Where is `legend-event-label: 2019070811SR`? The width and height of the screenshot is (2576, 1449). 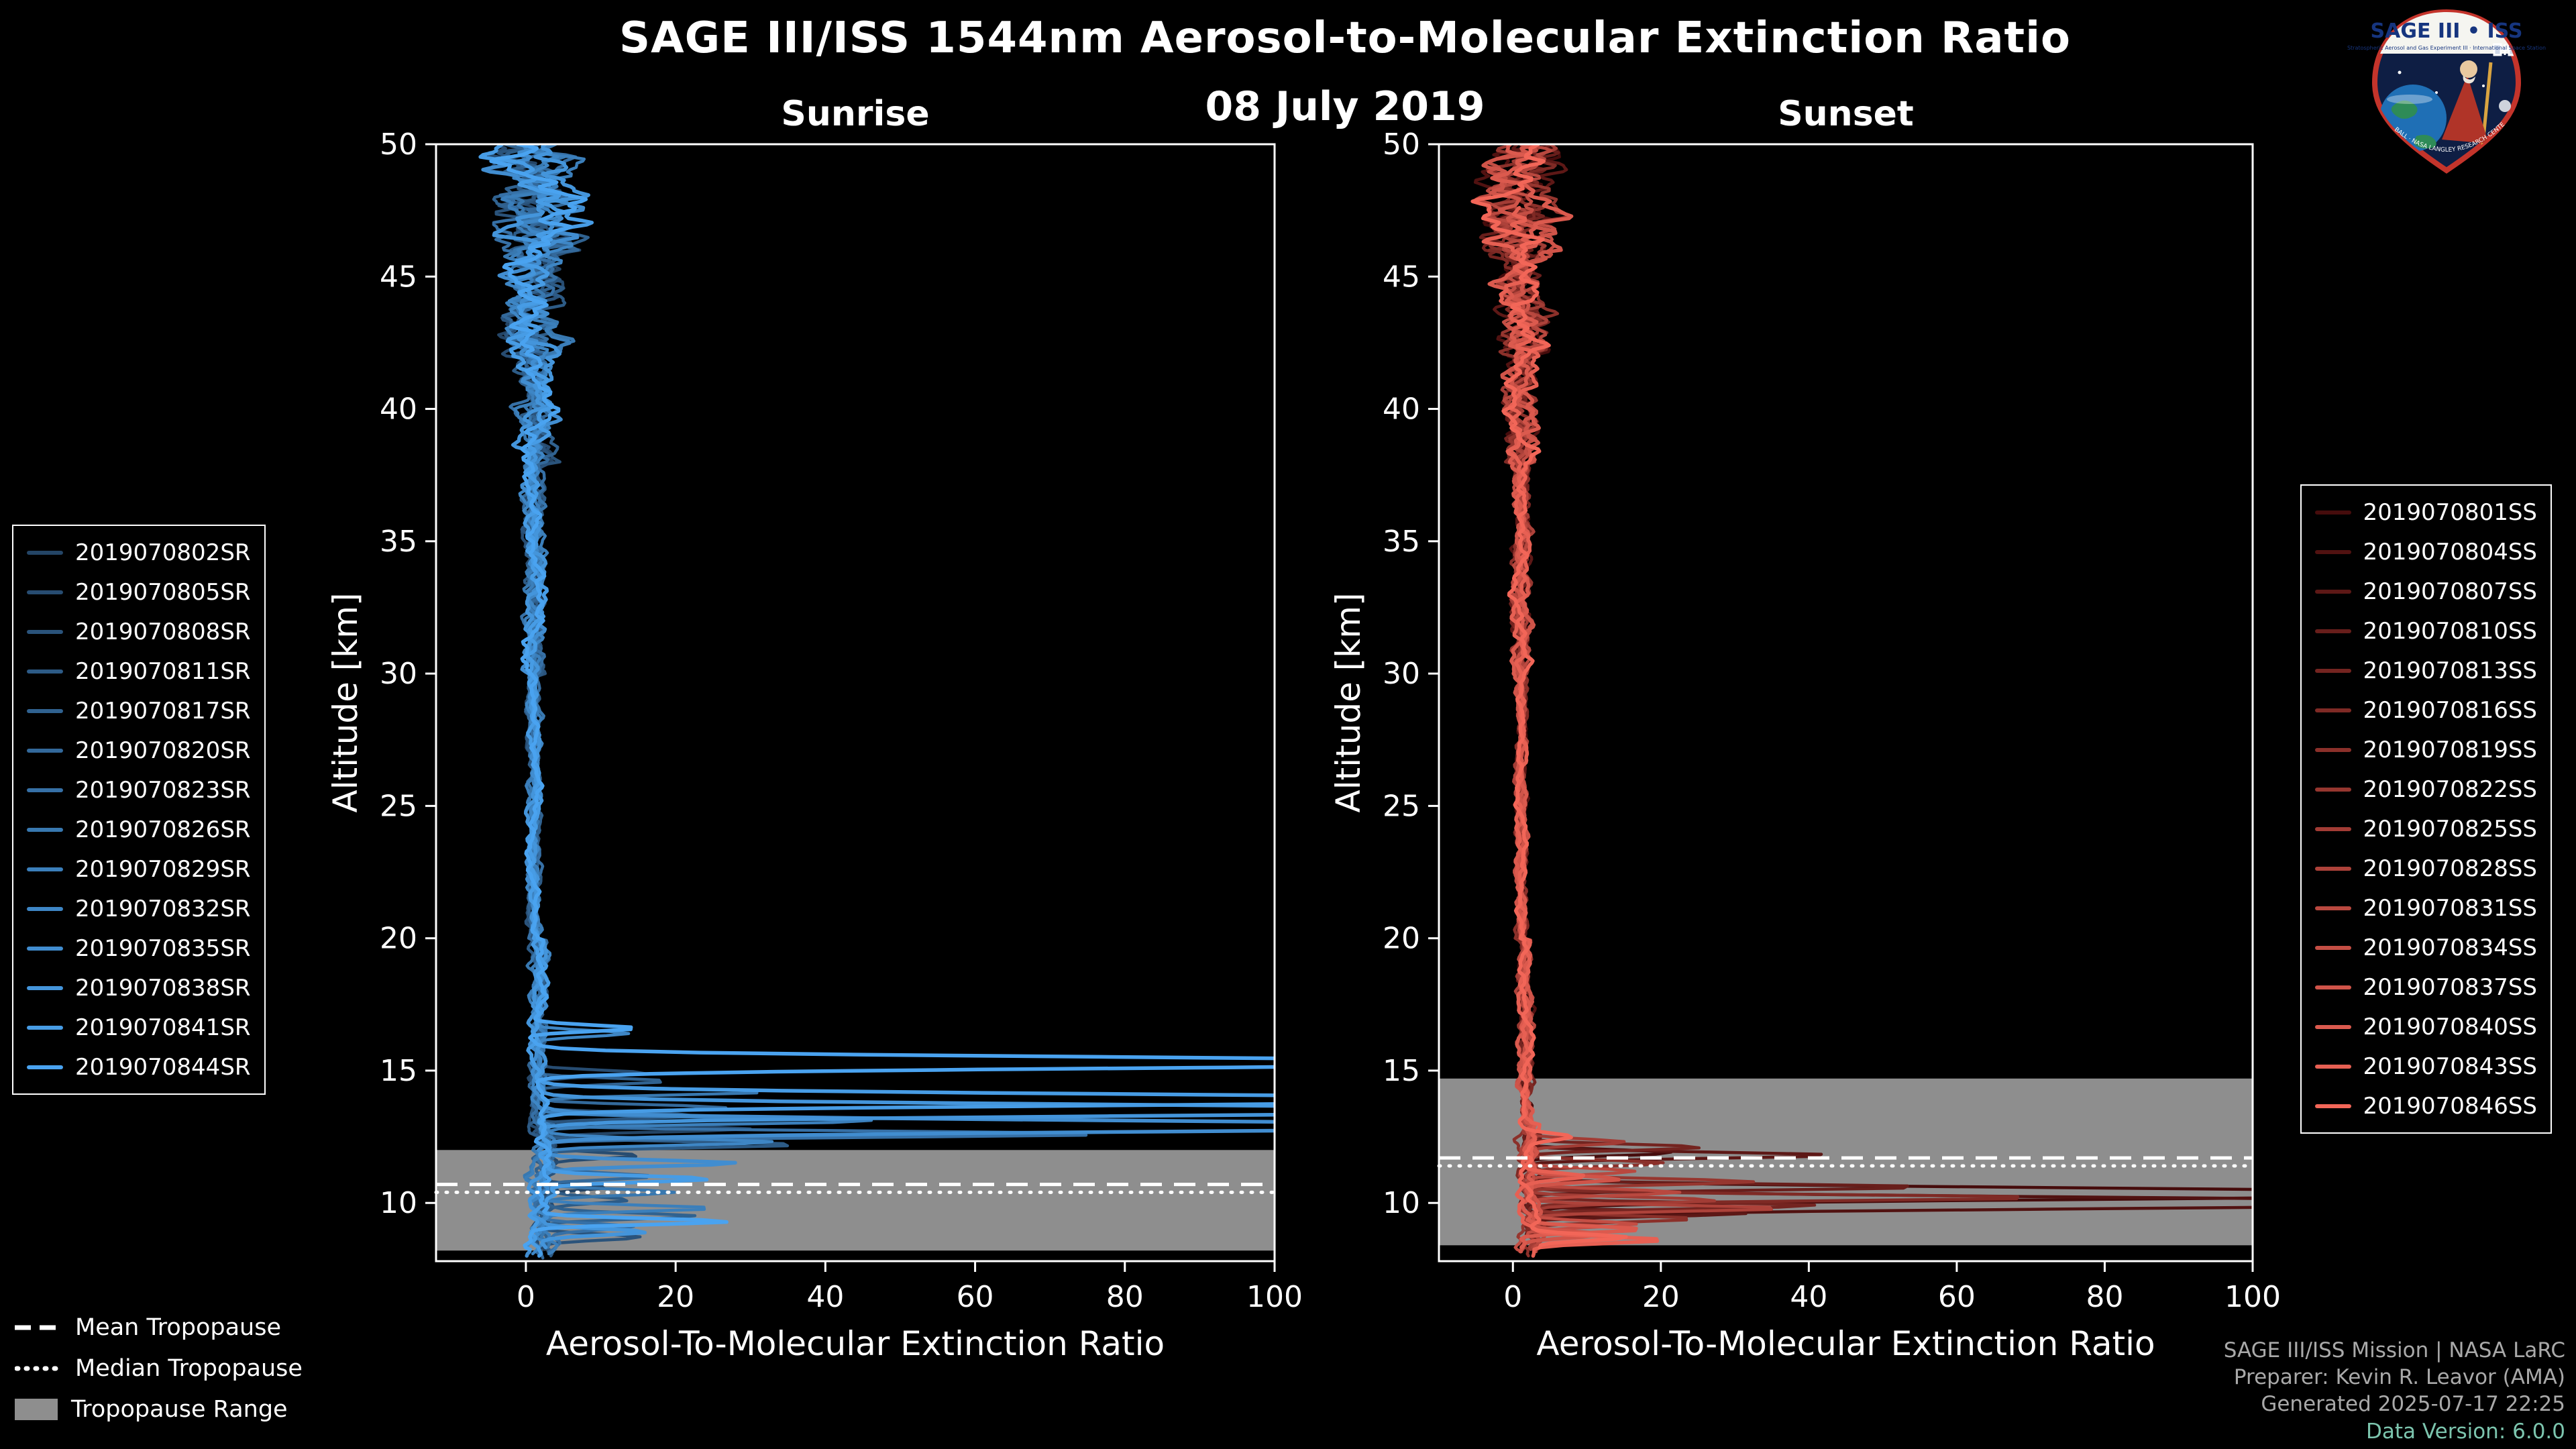
legend-event-label: 2019070811SR is located at coordinates (163, 671).